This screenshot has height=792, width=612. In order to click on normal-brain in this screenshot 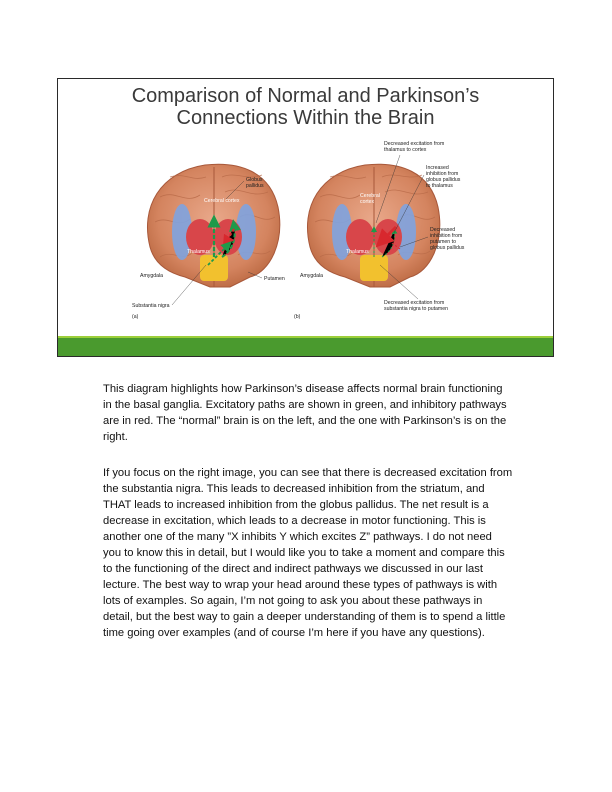, I will do `click(213, 234)`.